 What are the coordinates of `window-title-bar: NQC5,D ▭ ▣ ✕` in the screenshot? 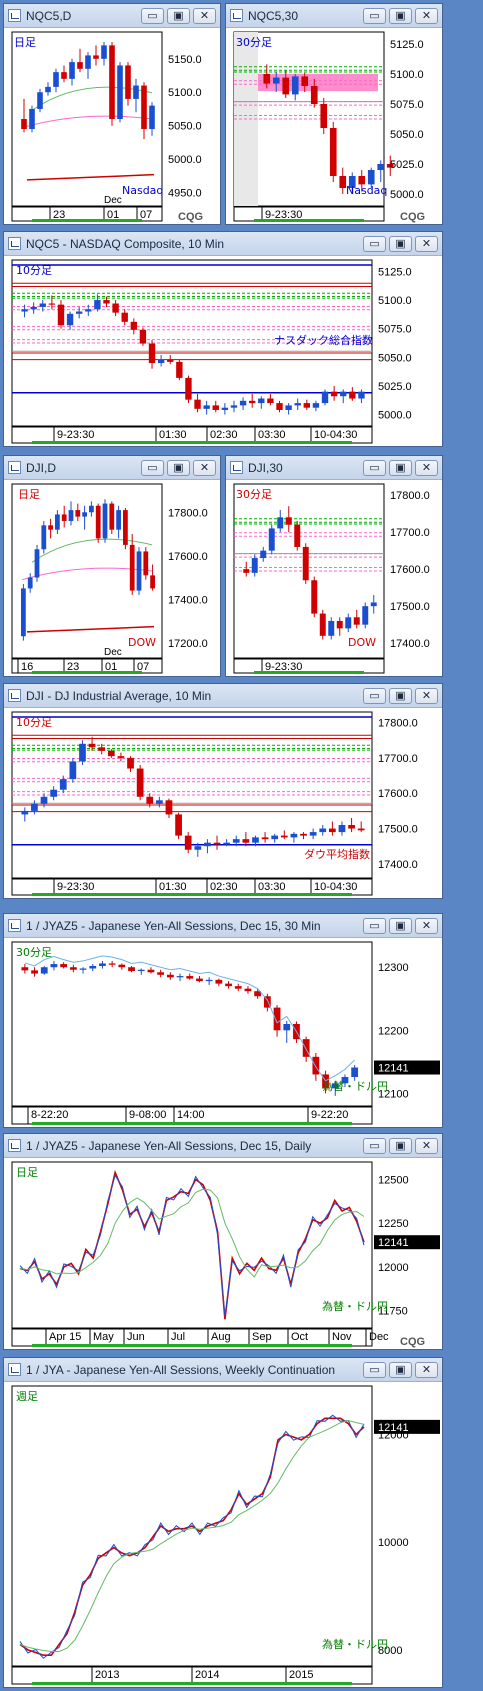 It's located at (112, 16).